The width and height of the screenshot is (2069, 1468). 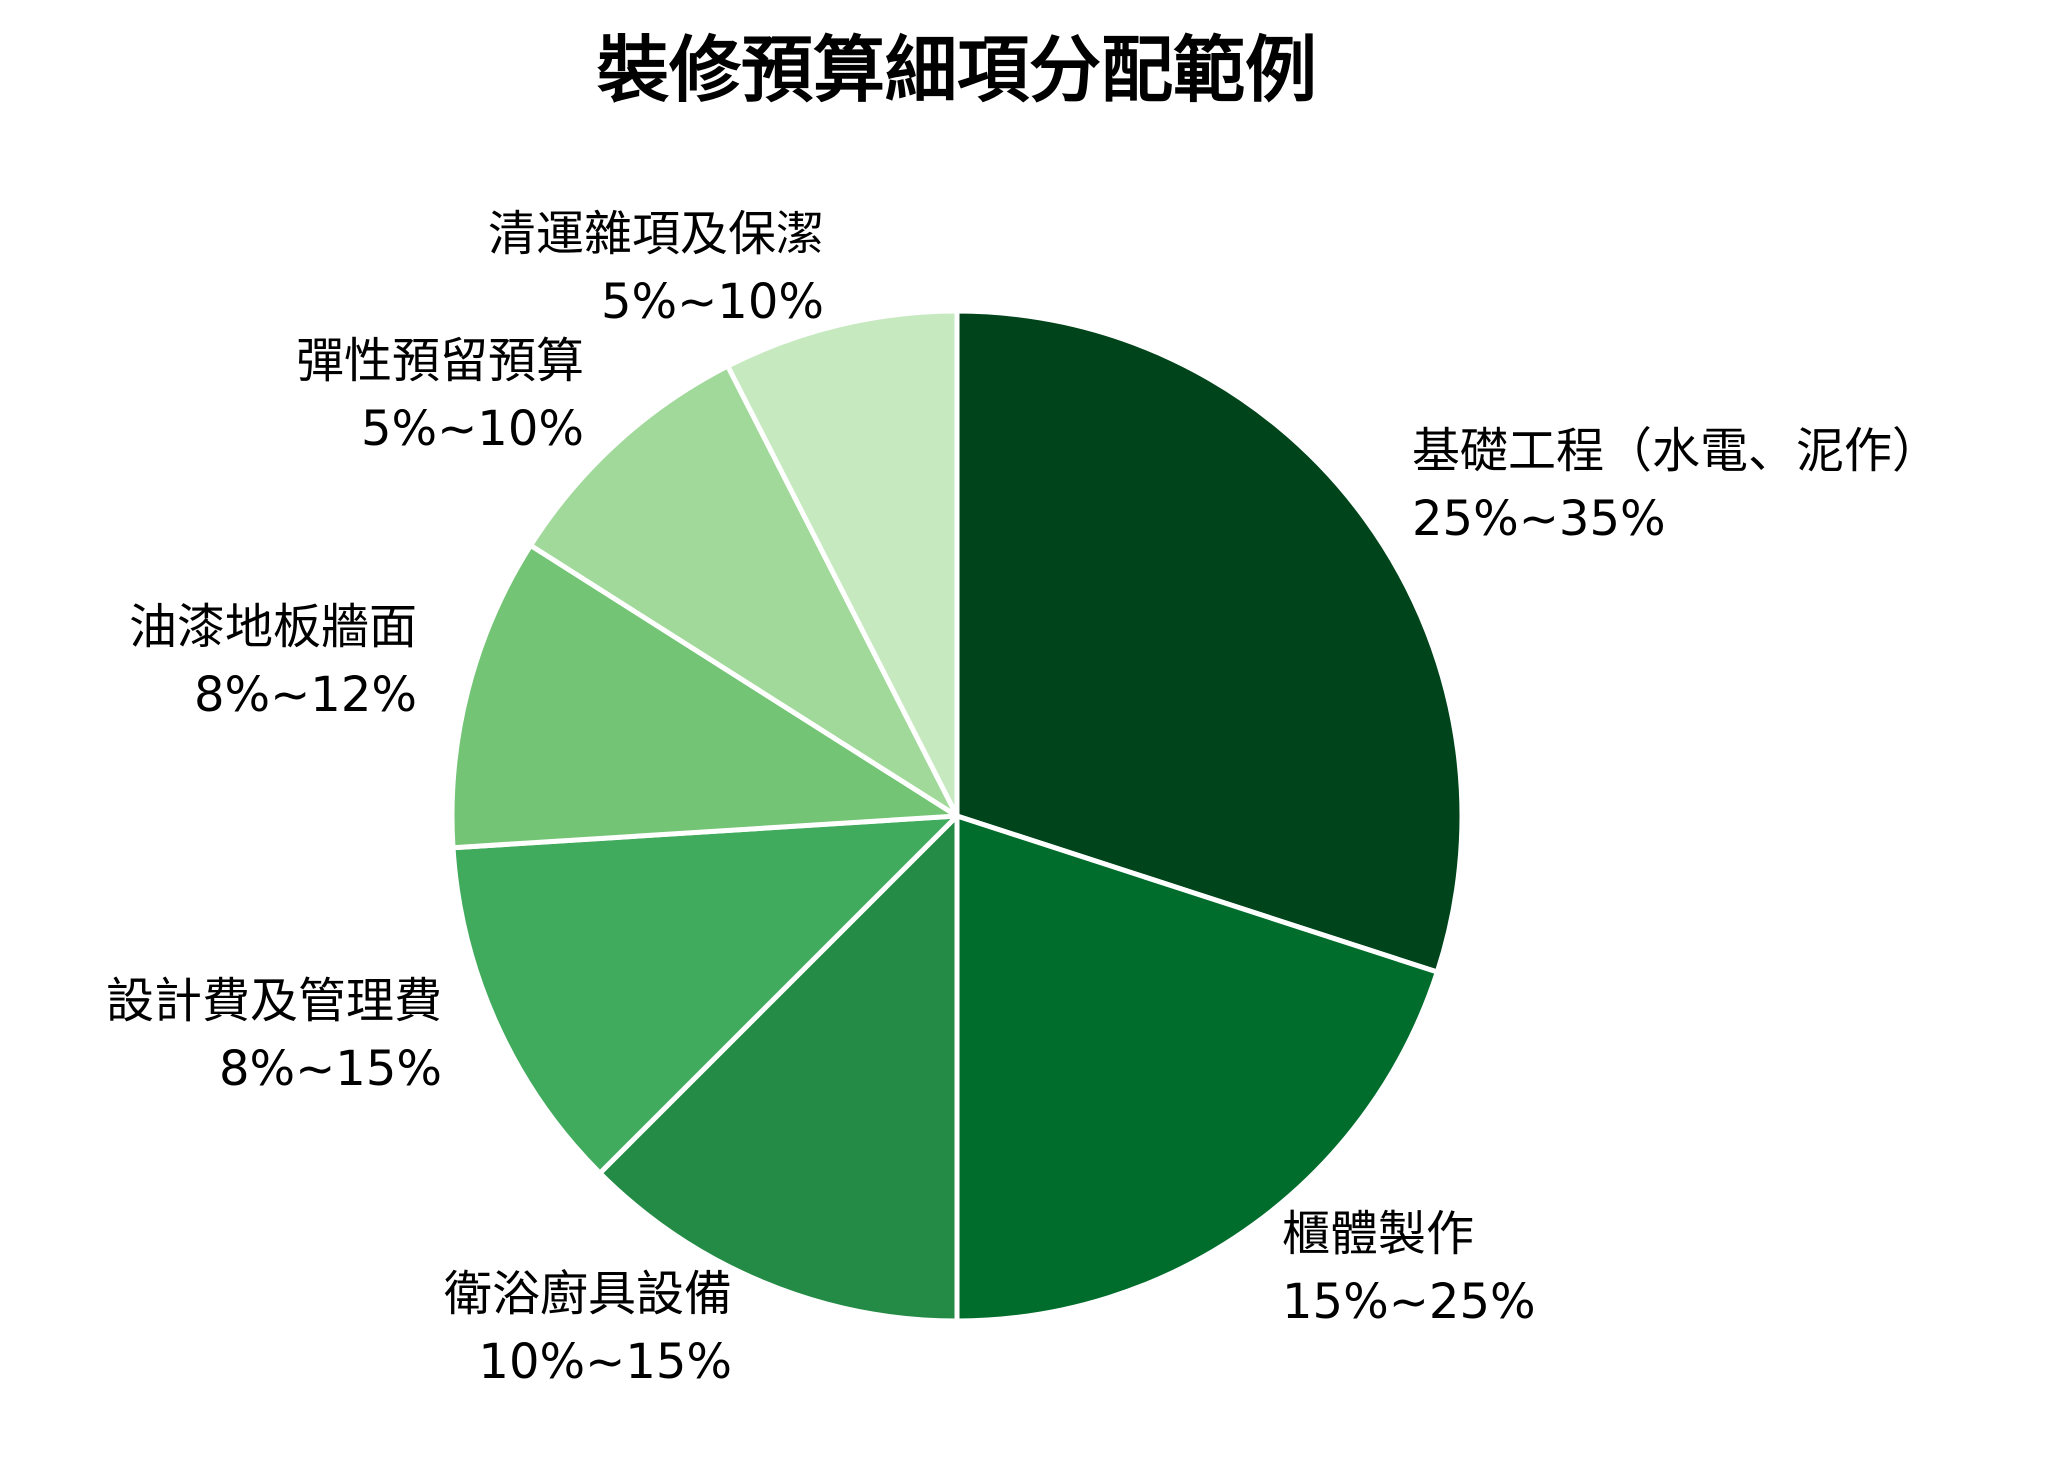 I want to click on slice-label: 油漆地板牆面, so click(x=273, y=627).